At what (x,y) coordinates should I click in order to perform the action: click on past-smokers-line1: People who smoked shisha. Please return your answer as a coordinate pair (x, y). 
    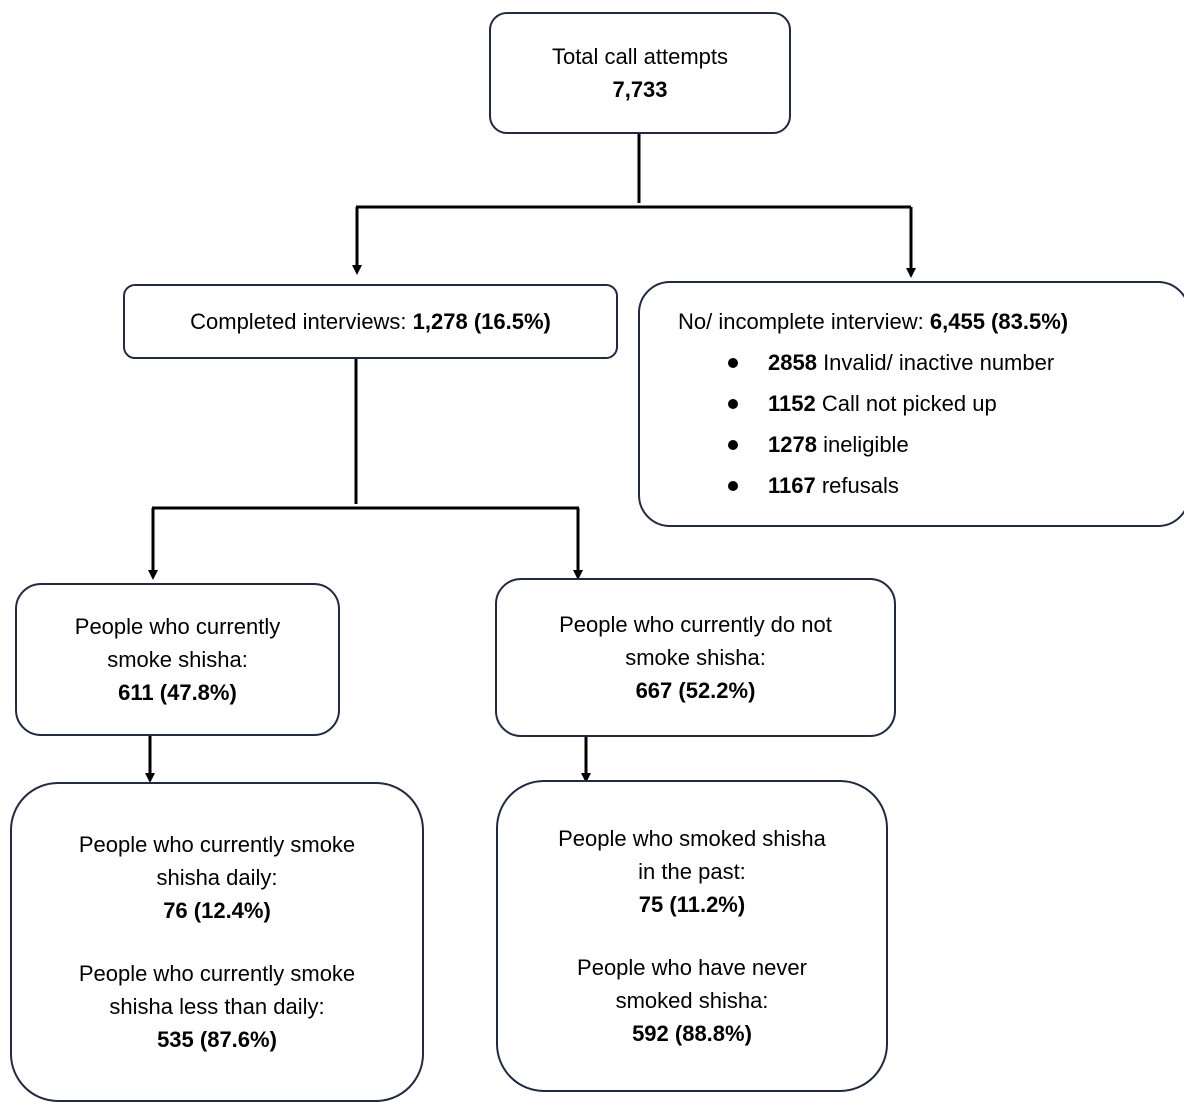
    Looking at the image, I should click on (692, 838).